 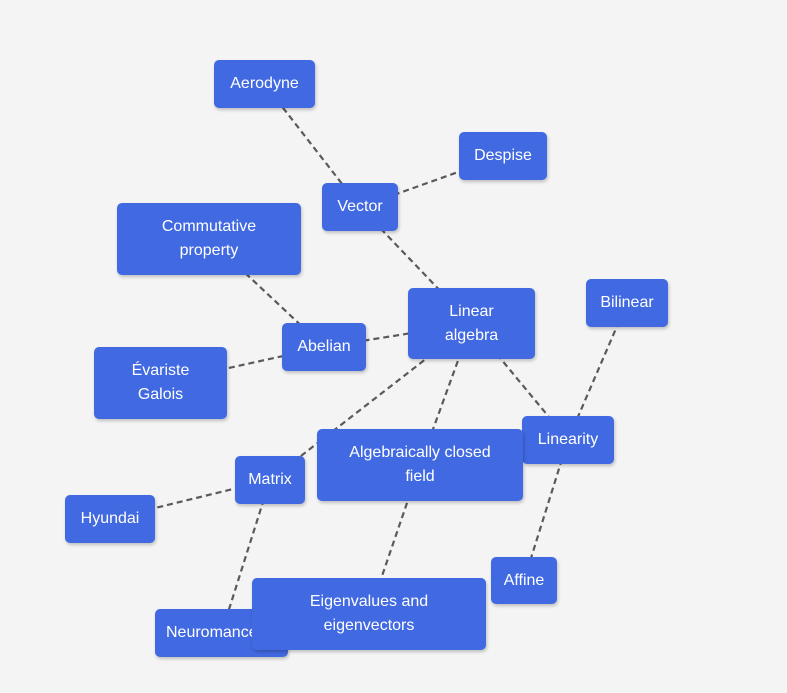 What do you see at coordinates (246, 556) in the screenshot?
I see `edge-matrix-neuroman` at bounding box center [246, 556].